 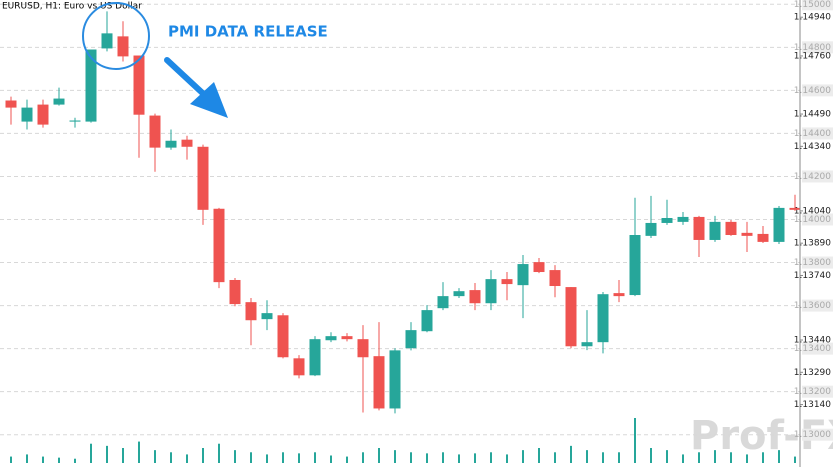 I want to click on y-tick-label: 1.13440, so click(x=812, y=341).